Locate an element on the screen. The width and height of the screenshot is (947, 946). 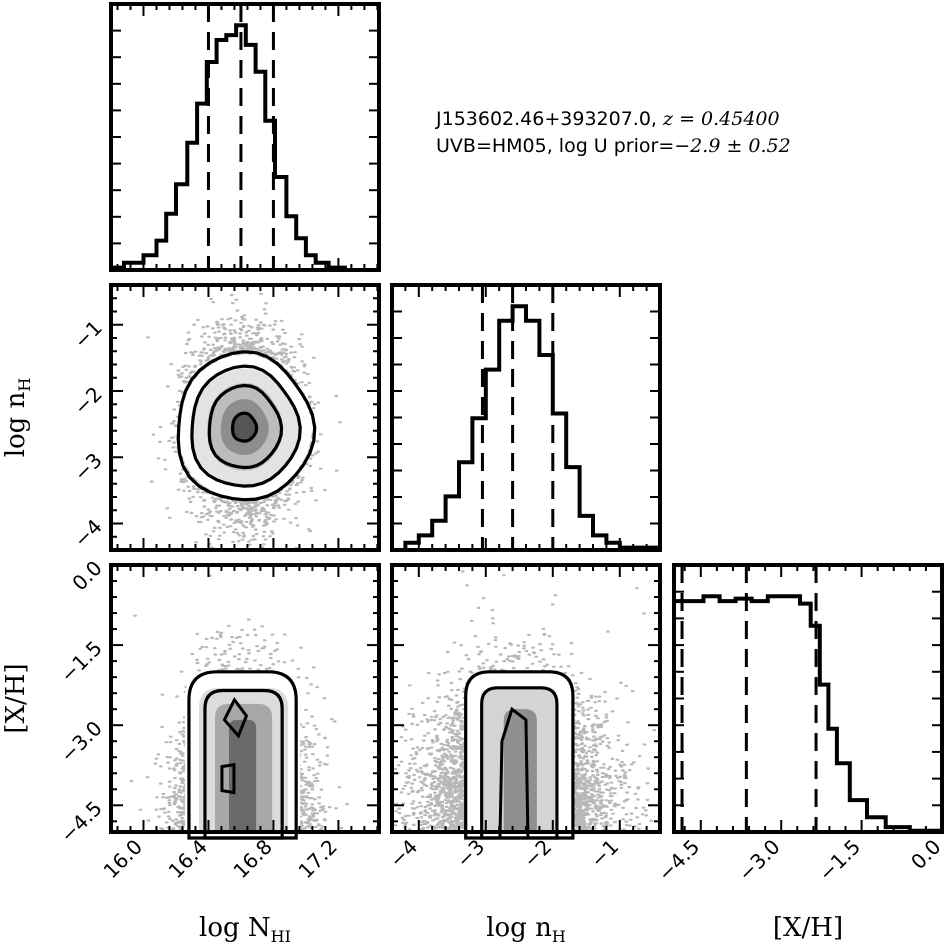
y-tick-label: −3 is located at coordinates (88, 467).